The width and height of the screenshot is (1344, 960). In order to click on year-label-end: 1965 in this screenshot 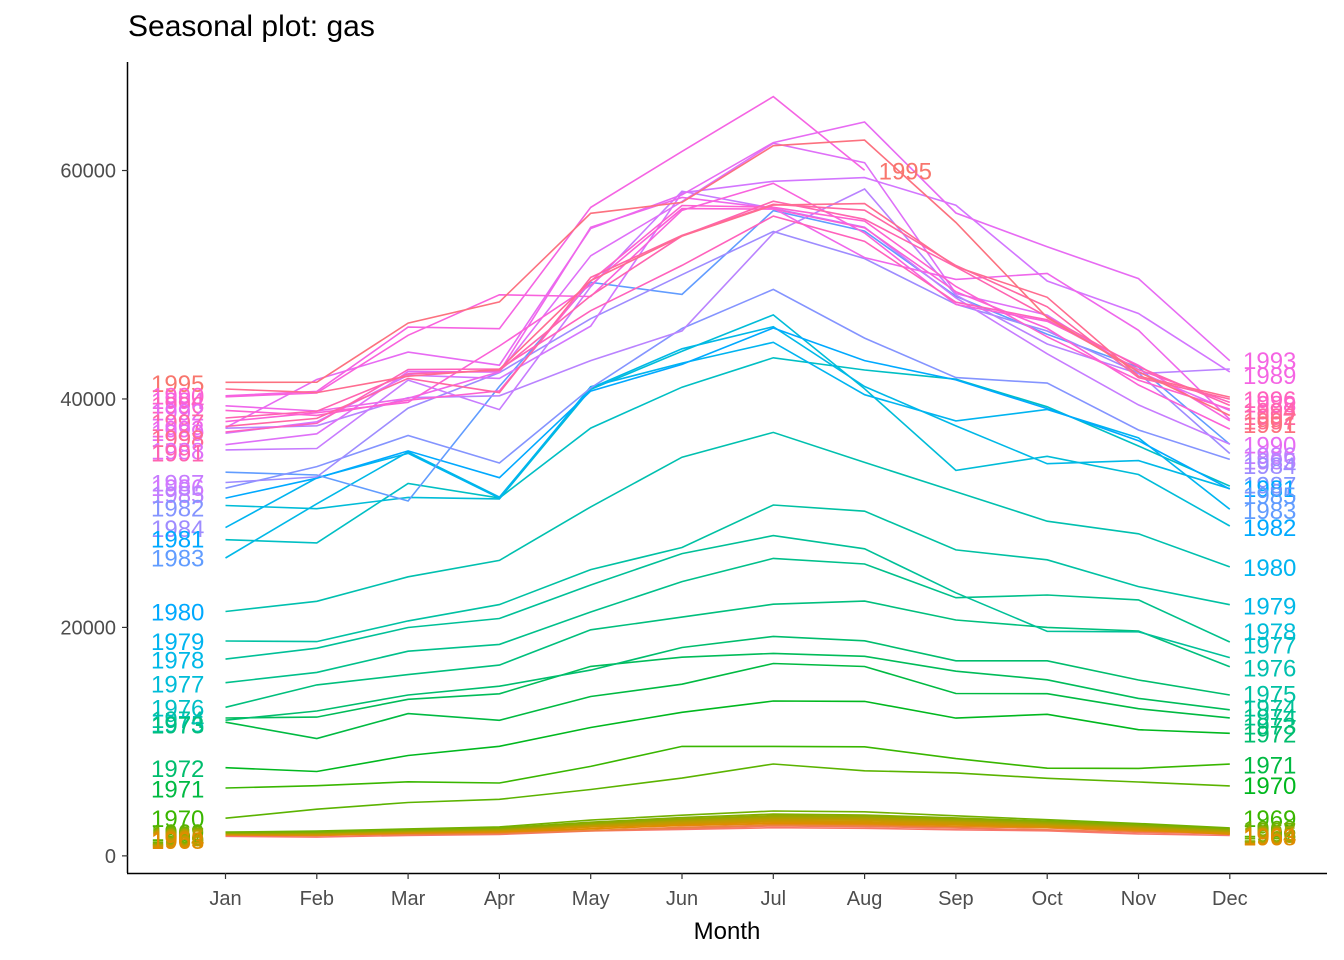, I will do `click(1269, 835)`.